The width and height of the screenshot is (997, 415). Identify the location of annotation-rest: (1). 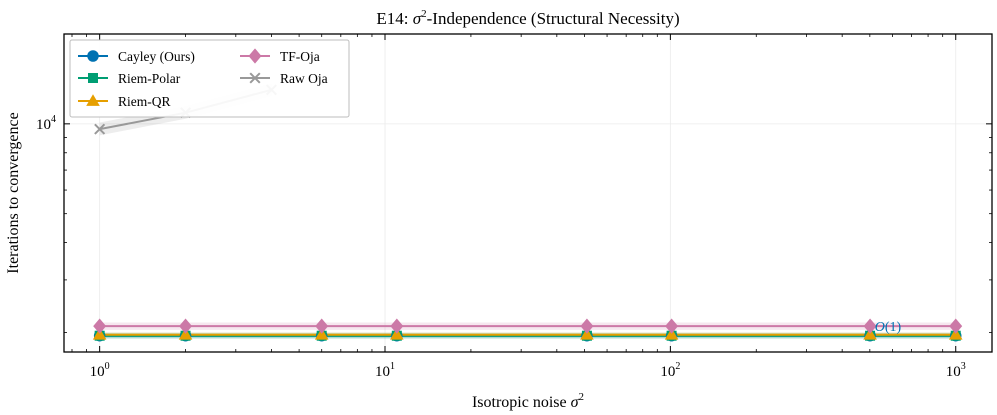
(893, 327).